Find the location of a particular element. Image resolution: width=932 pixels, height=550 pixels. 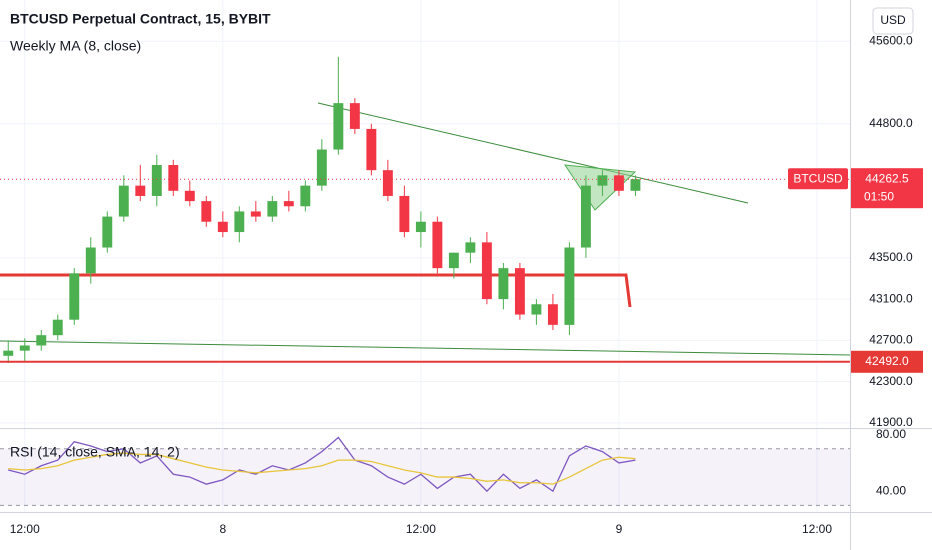

y-tick-label: 43100.0 is located at coordinates (891, 298).